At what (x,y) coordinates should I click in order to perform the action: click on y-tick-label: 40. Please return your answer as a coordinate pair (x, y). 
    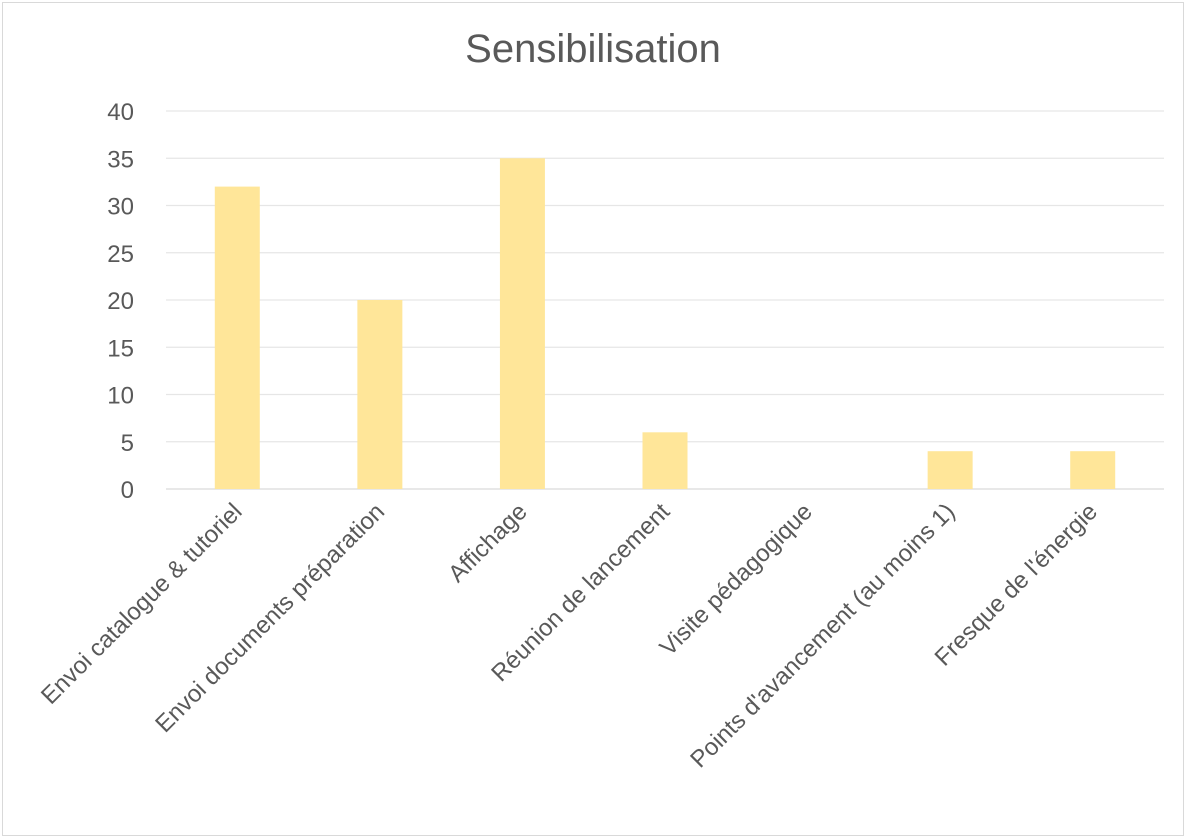
    Looking at the image, I should click on (120, 112).